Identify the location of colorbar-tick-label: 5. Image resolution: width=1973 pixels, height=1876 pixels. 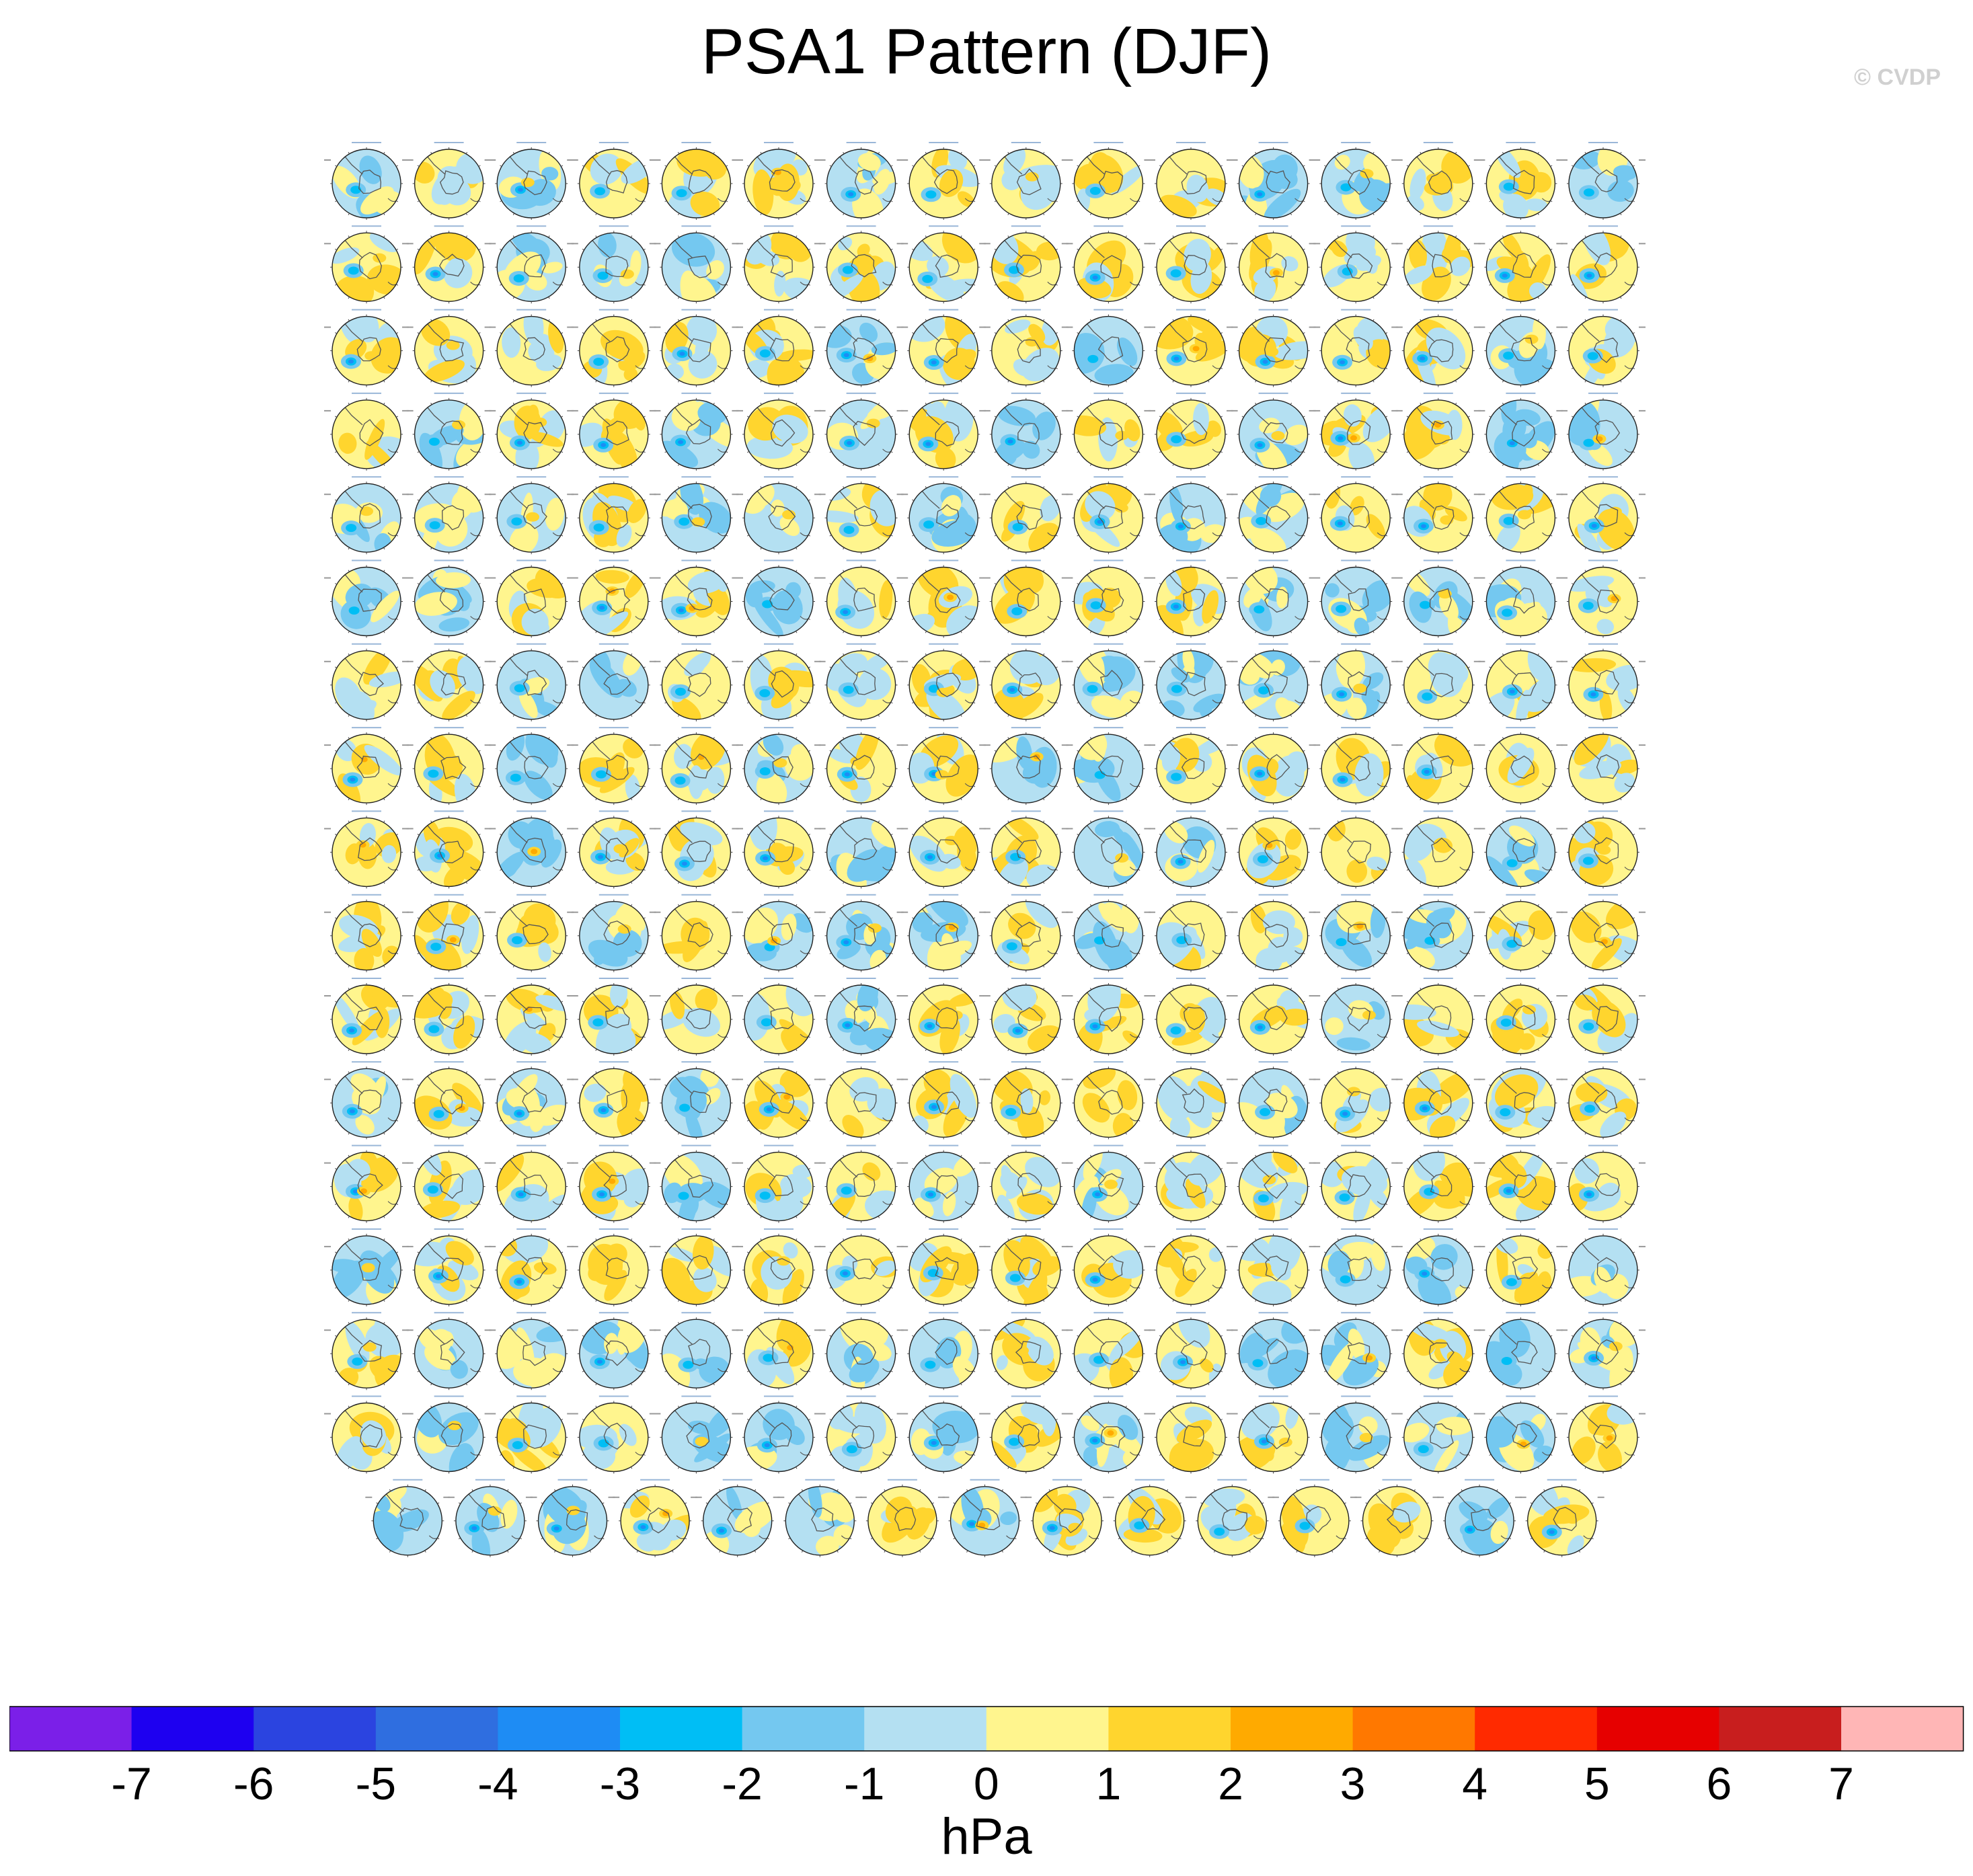
(1597, 1782).